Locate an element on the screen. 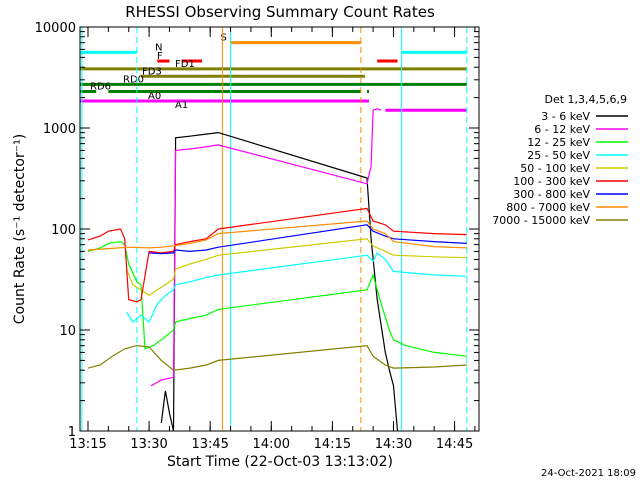  flag-bar-label: N is located at coordinates (158, 47).